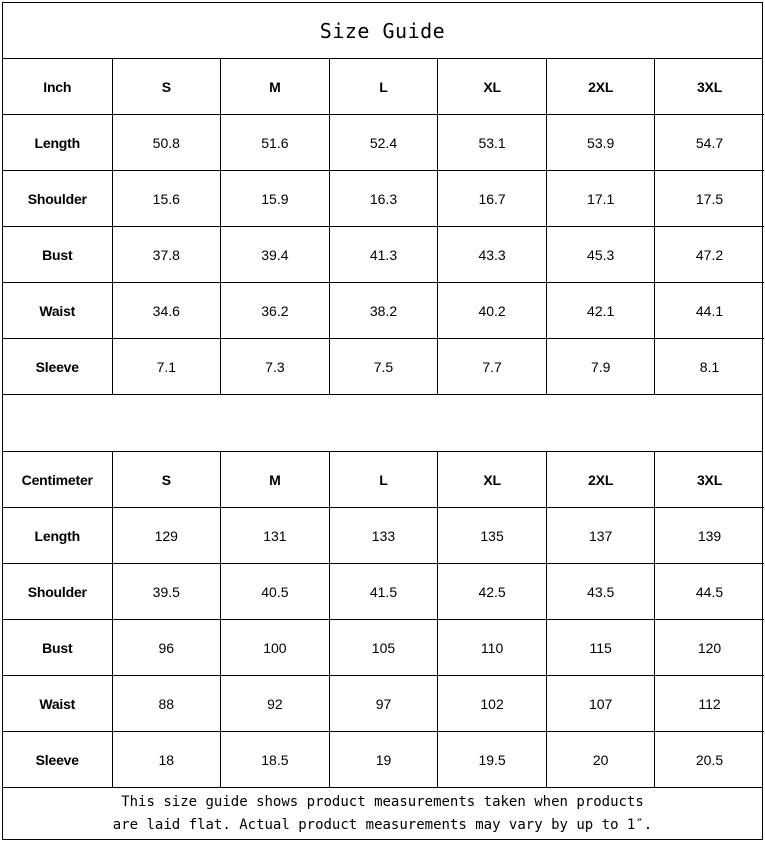 The image size is (765, 842). Describe the element at coordinates (601, 198) in the screenshot. I see `cell-inch-shoulder-2xl: 17.1` at that location.